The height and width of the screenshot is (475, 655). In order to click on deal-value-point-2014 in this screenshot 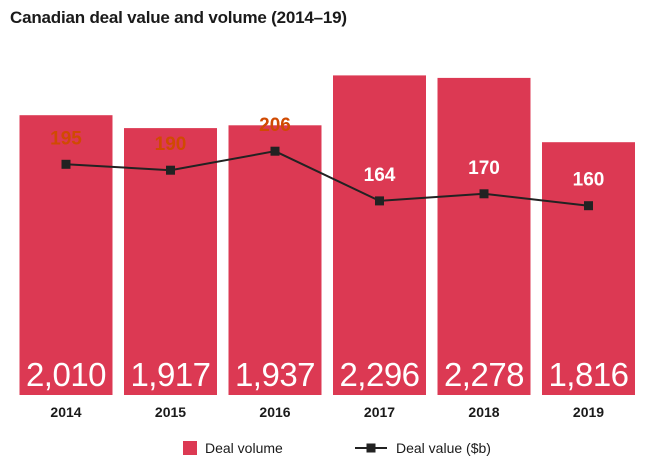, I will do `click(66, 164)`.